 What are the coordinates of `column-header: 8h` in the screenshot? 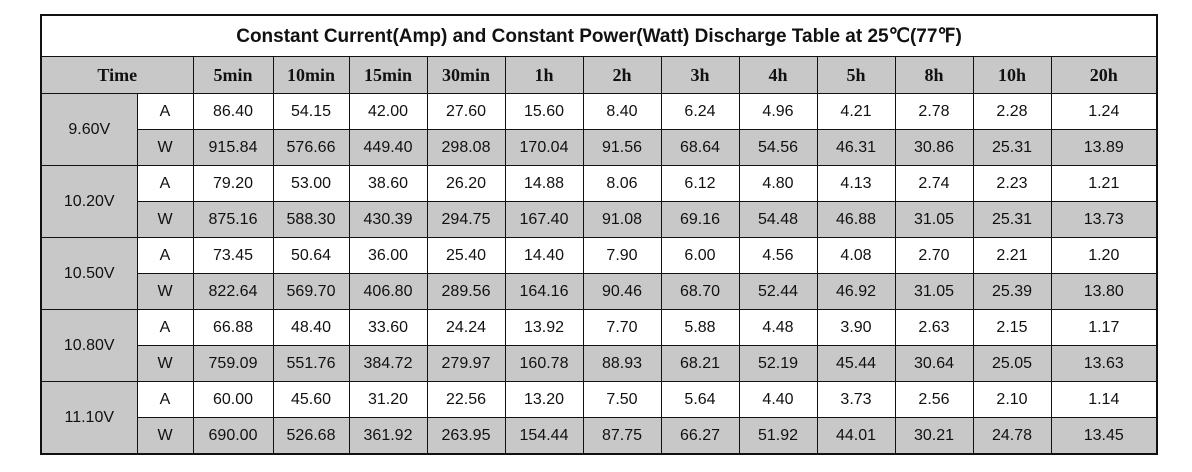 It's located at (934, 75).